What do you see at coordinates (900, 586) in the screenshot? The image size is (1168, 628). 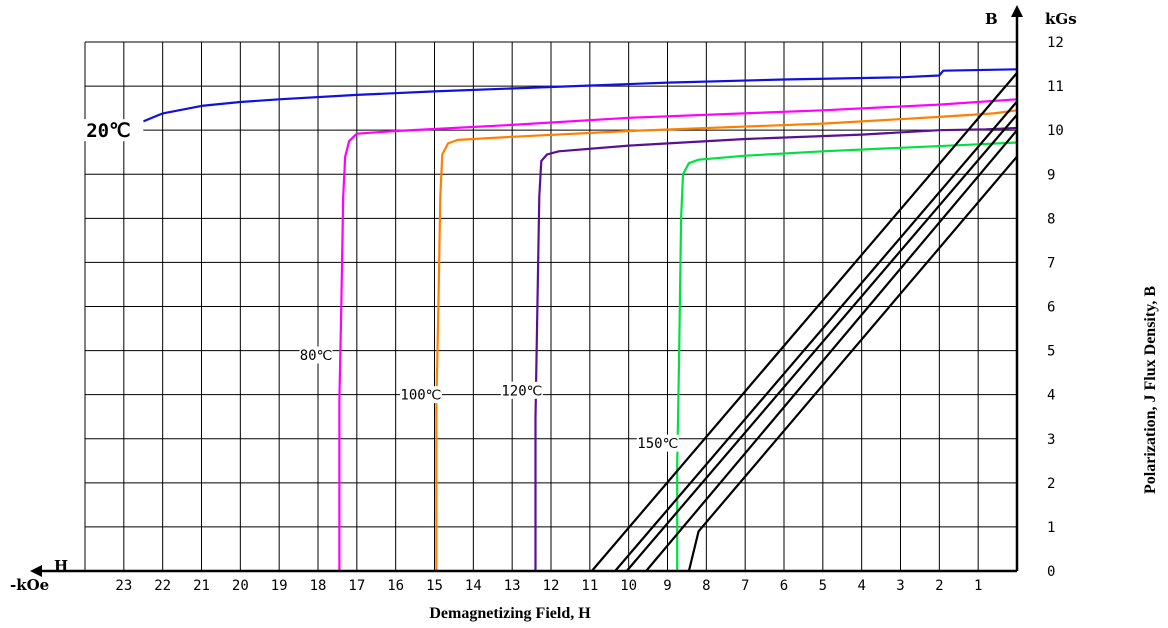 I see `x-tick-label: 3` at bounding box center [900, 586].